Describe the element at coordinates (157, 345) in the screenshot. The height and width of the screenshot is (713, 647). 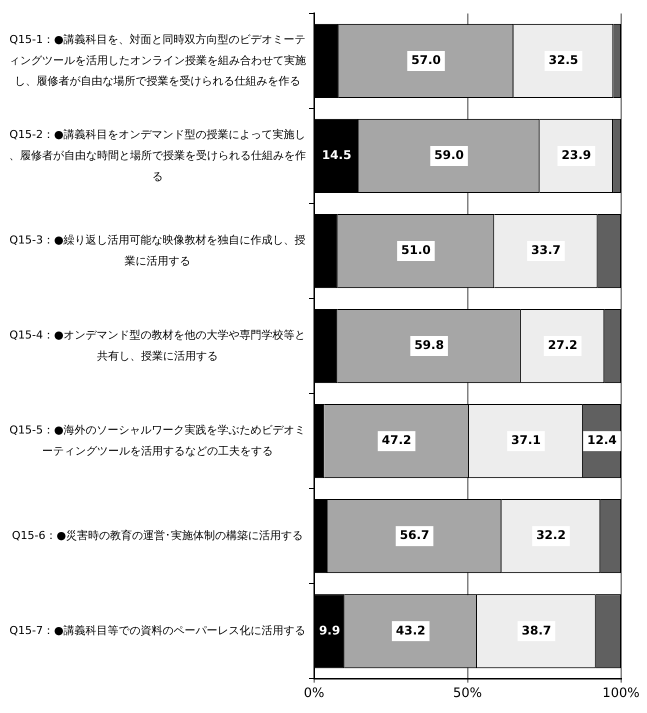
I see `y-tick-label: Q15-4：●オンデマンド型の教材を他の大学や専門学校等と共有し、授業に活用する` at that location.